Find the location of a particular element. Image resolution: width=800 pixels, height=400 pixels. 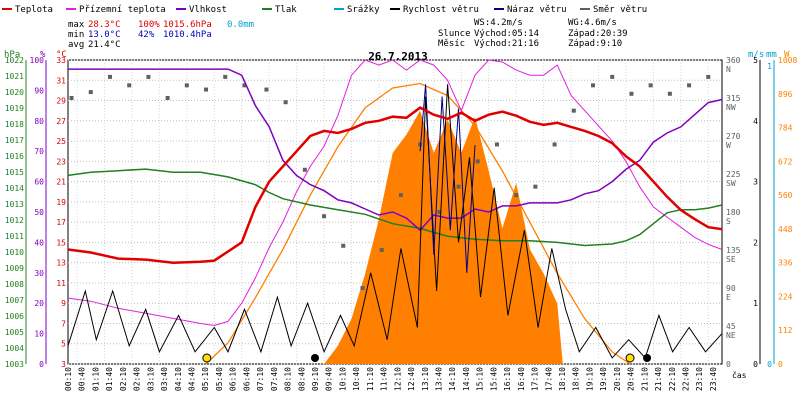

legend-label: Srážky is located at coordinates (363, 10).